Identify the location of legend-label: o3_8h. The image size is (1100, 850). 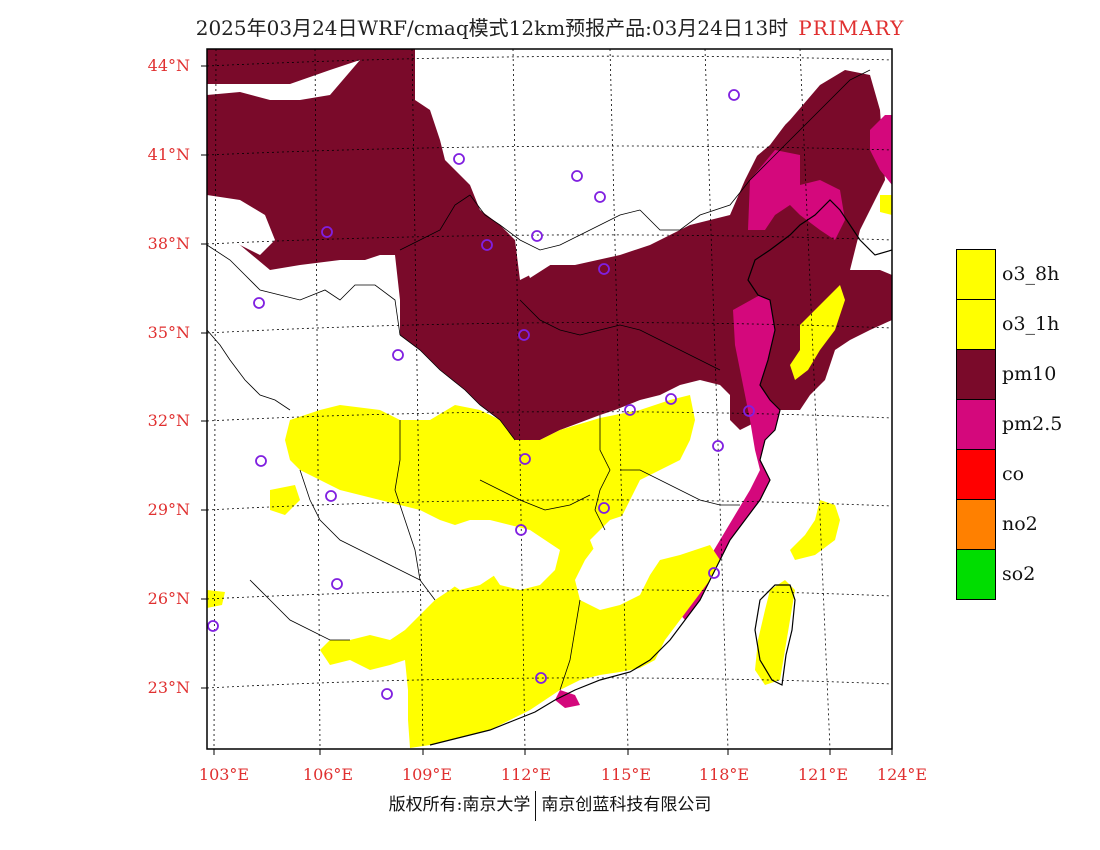
(1031, 274).